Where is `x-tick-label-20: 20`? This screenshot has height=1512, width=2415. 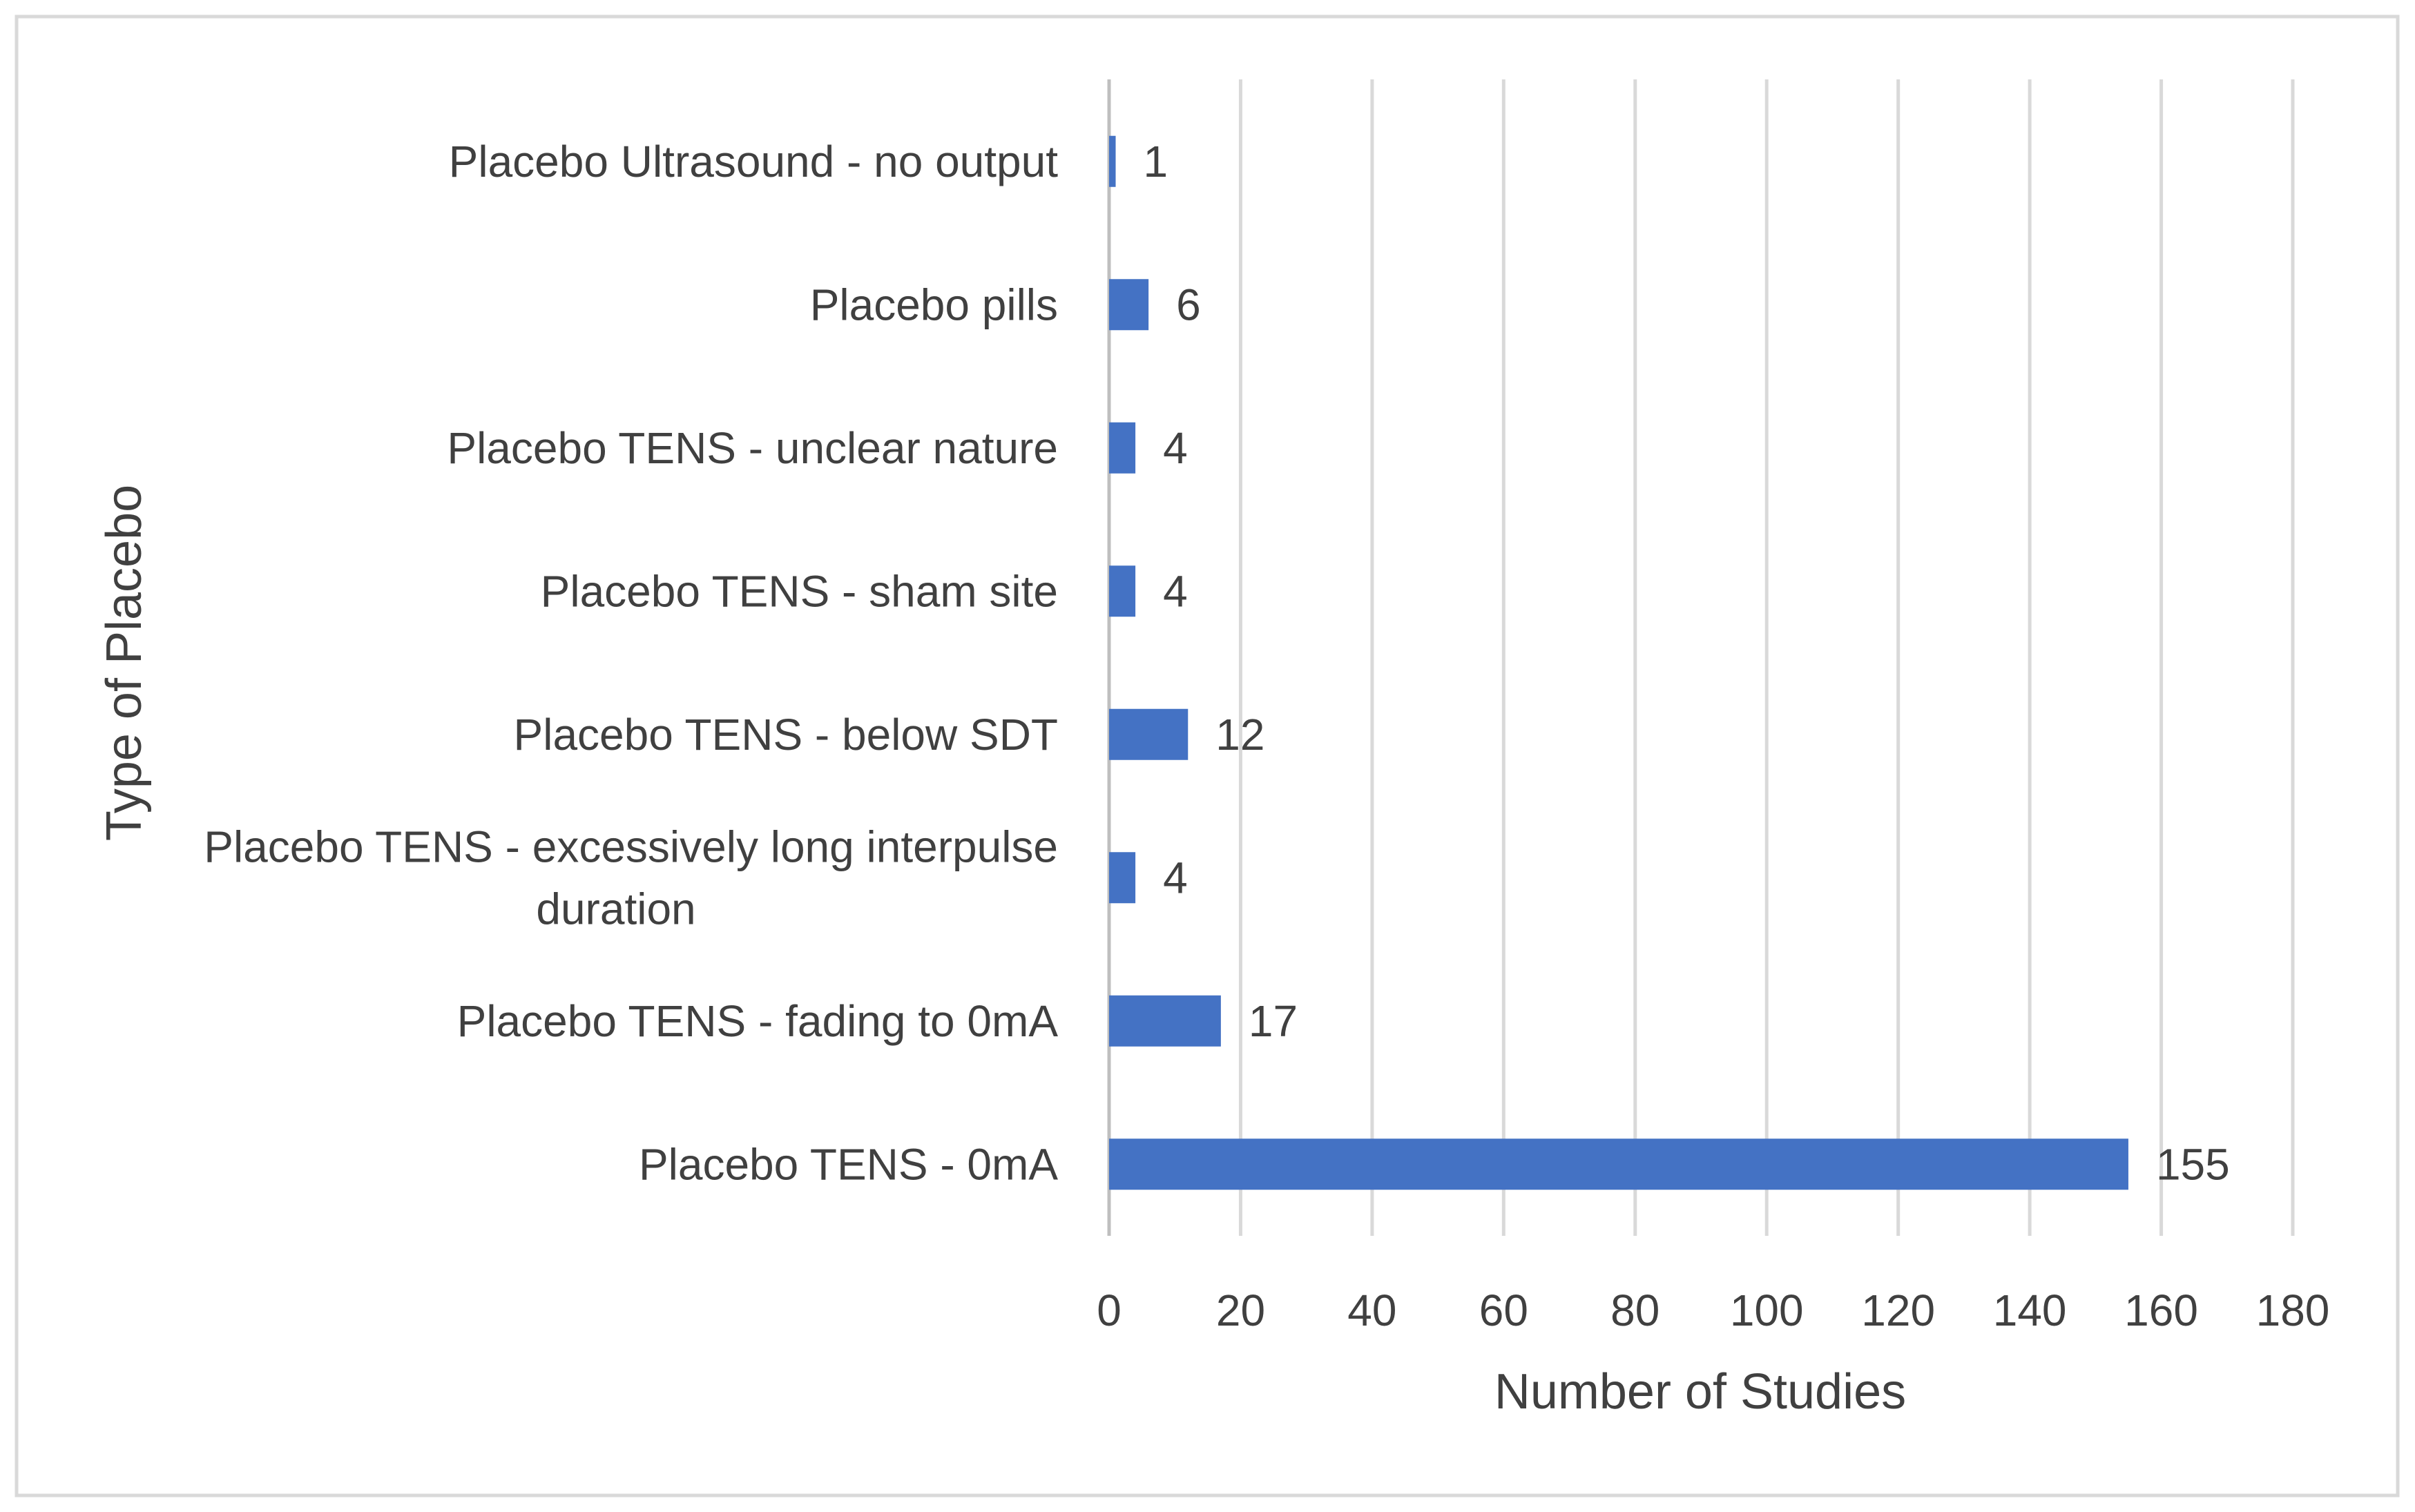
x-tick-label-20: 20 is located at coordinates (1240, 1310).